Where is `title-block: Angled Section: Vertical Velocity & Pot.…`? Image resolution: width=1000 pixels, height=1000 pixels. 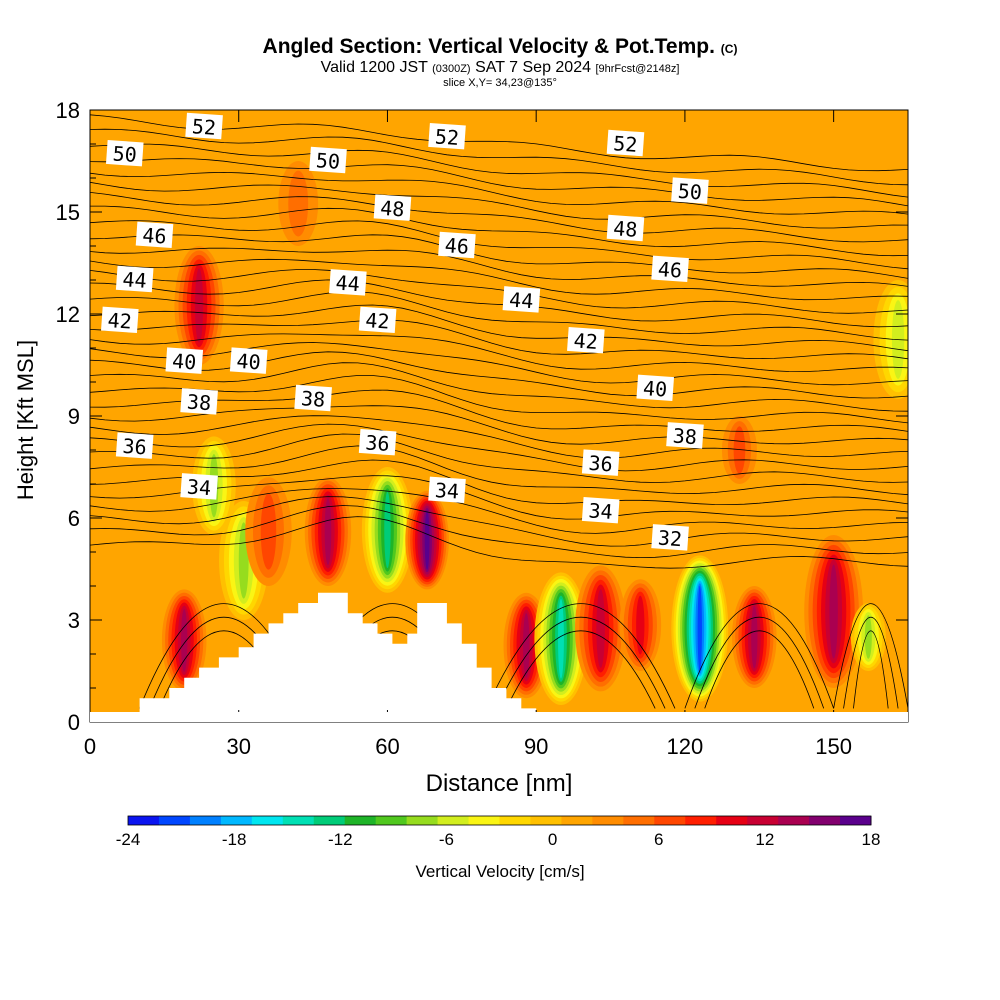 title-block: Angled Section: Vertical Velocity & Pot.… is located at coordinates (500, 63).